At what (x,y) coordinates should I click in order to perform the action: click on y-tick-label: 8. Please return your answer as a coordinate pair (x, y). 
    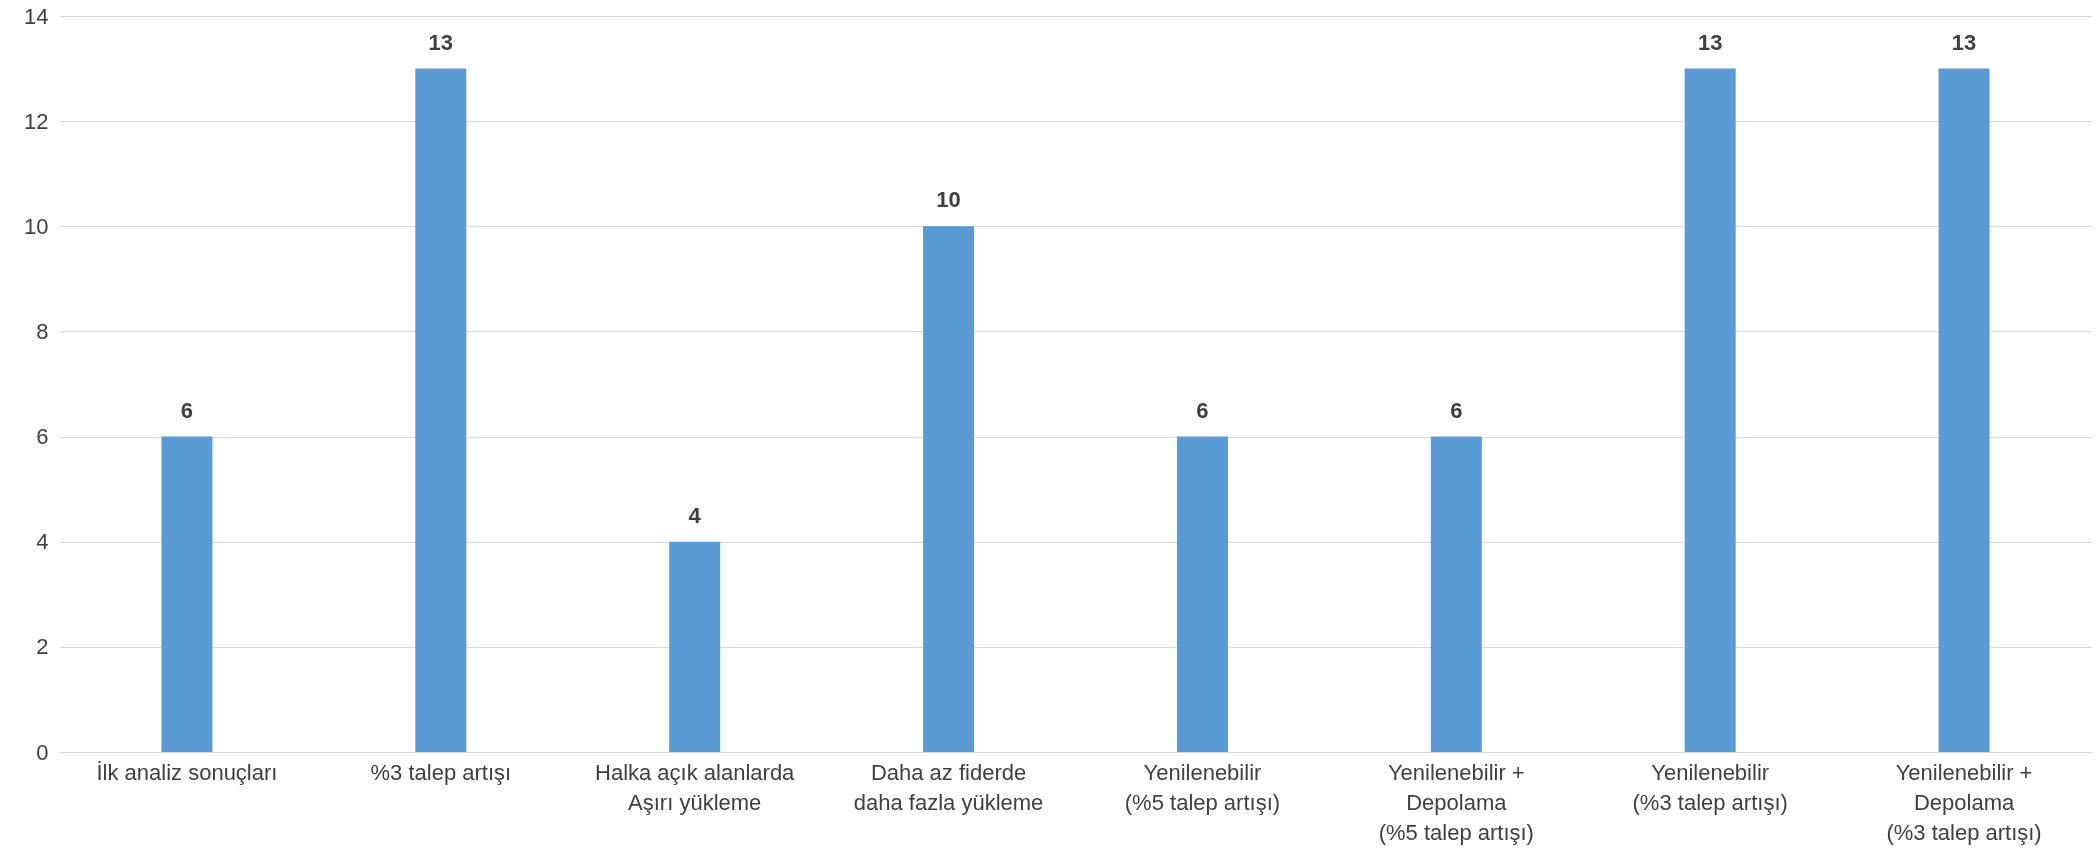
    Looking at the image, I should click on (42, 331).